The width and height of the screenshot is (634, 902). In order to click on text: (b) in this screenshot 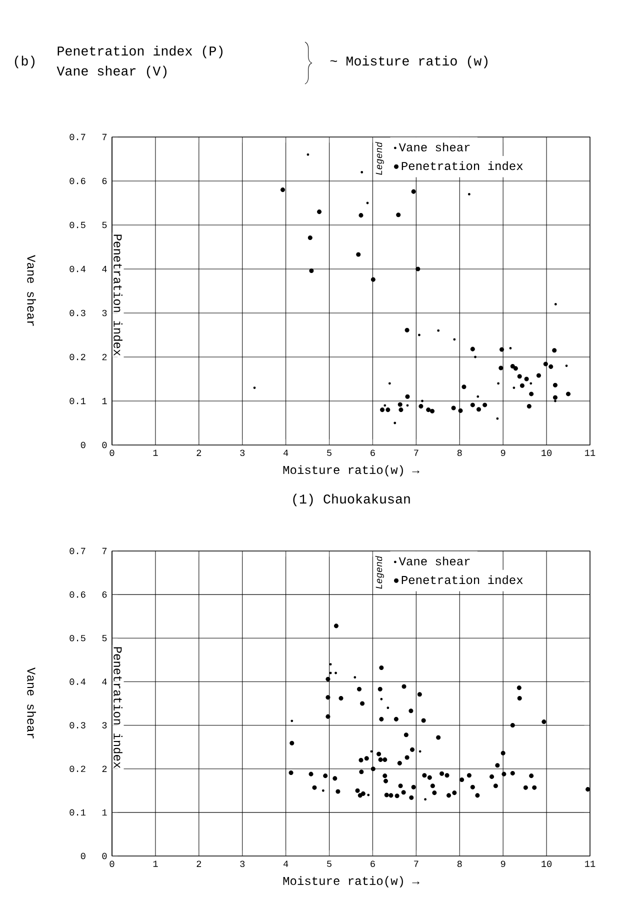, I will do `click(24, 62)`.